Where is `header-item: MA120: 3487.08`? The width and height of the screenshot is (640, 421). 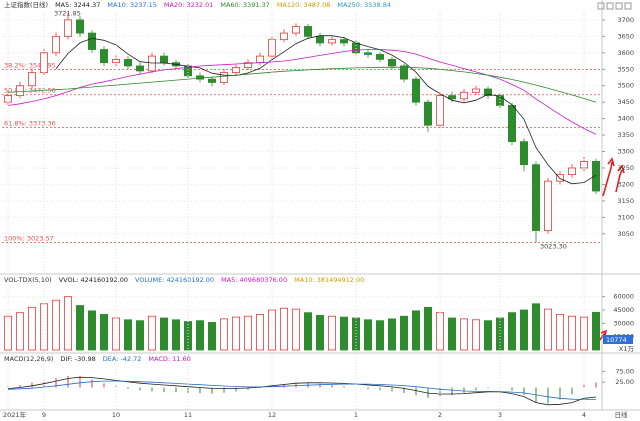 header-item: MA120: 3487.08 is located at coordinates (304, 5).